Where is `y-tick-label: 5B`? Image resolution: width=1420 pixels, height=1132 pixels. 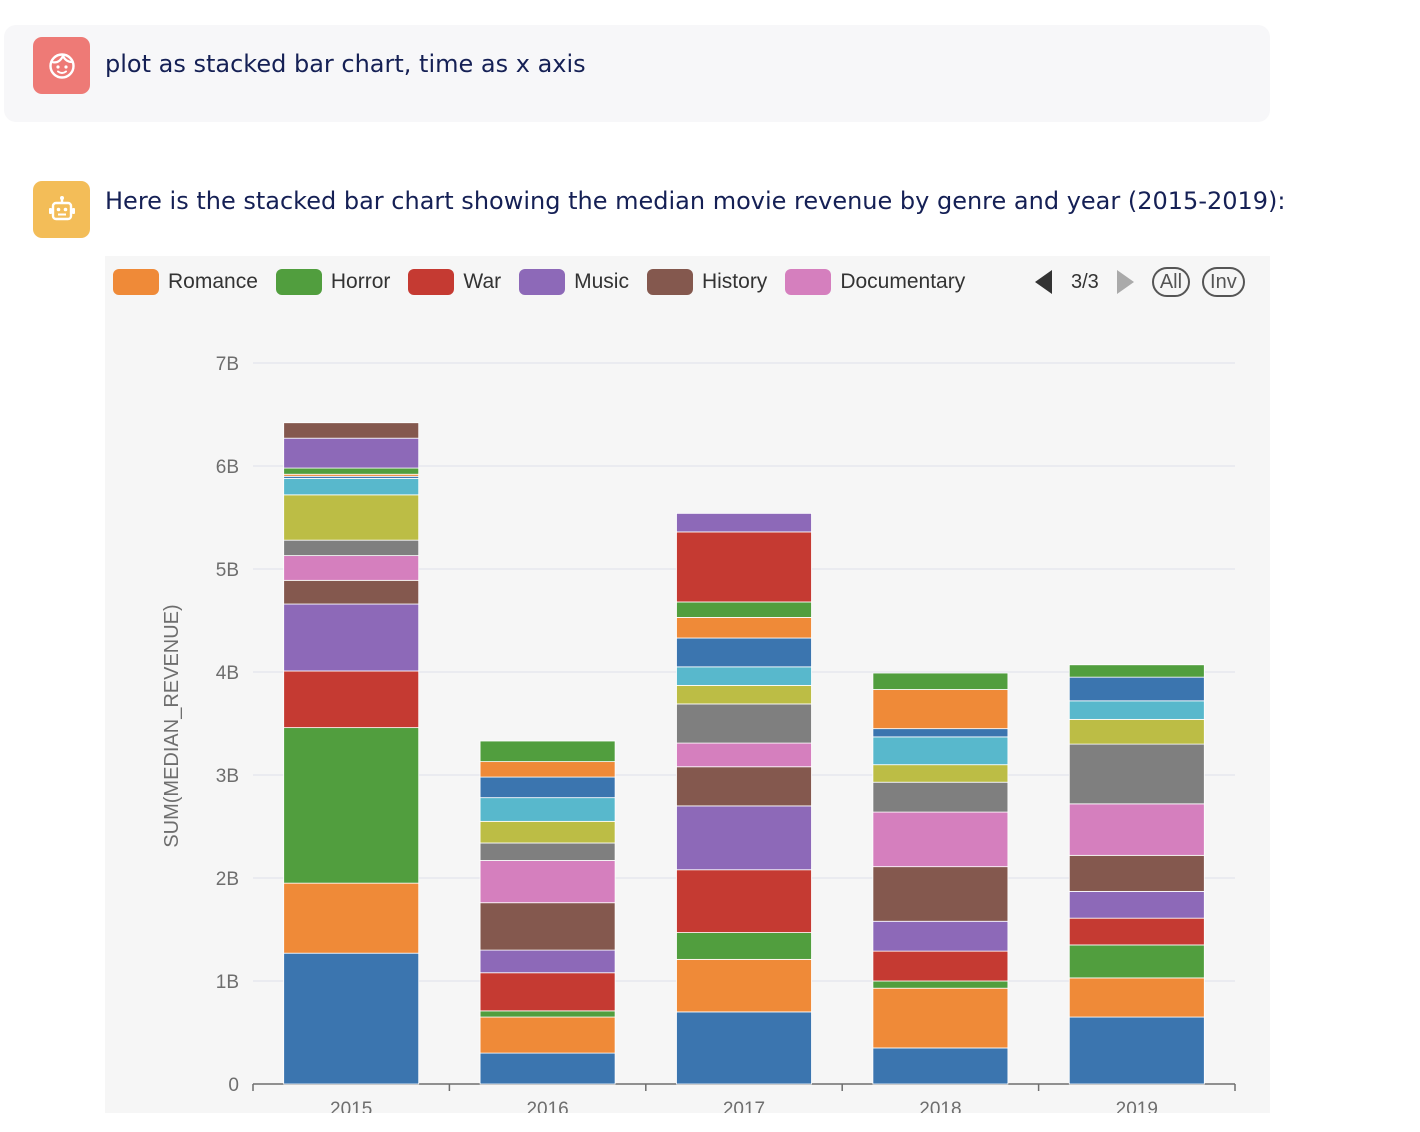 y-tick-label: 5B is located at coordinates (227, 570).